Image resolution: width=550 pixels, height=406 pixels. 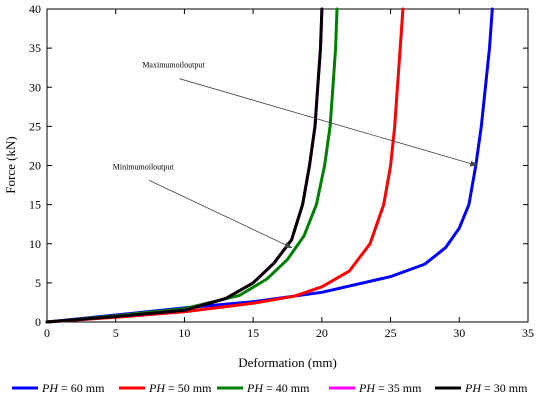 I want to click on legend-item: PH = 35 mm, so click(x=390, y=388).